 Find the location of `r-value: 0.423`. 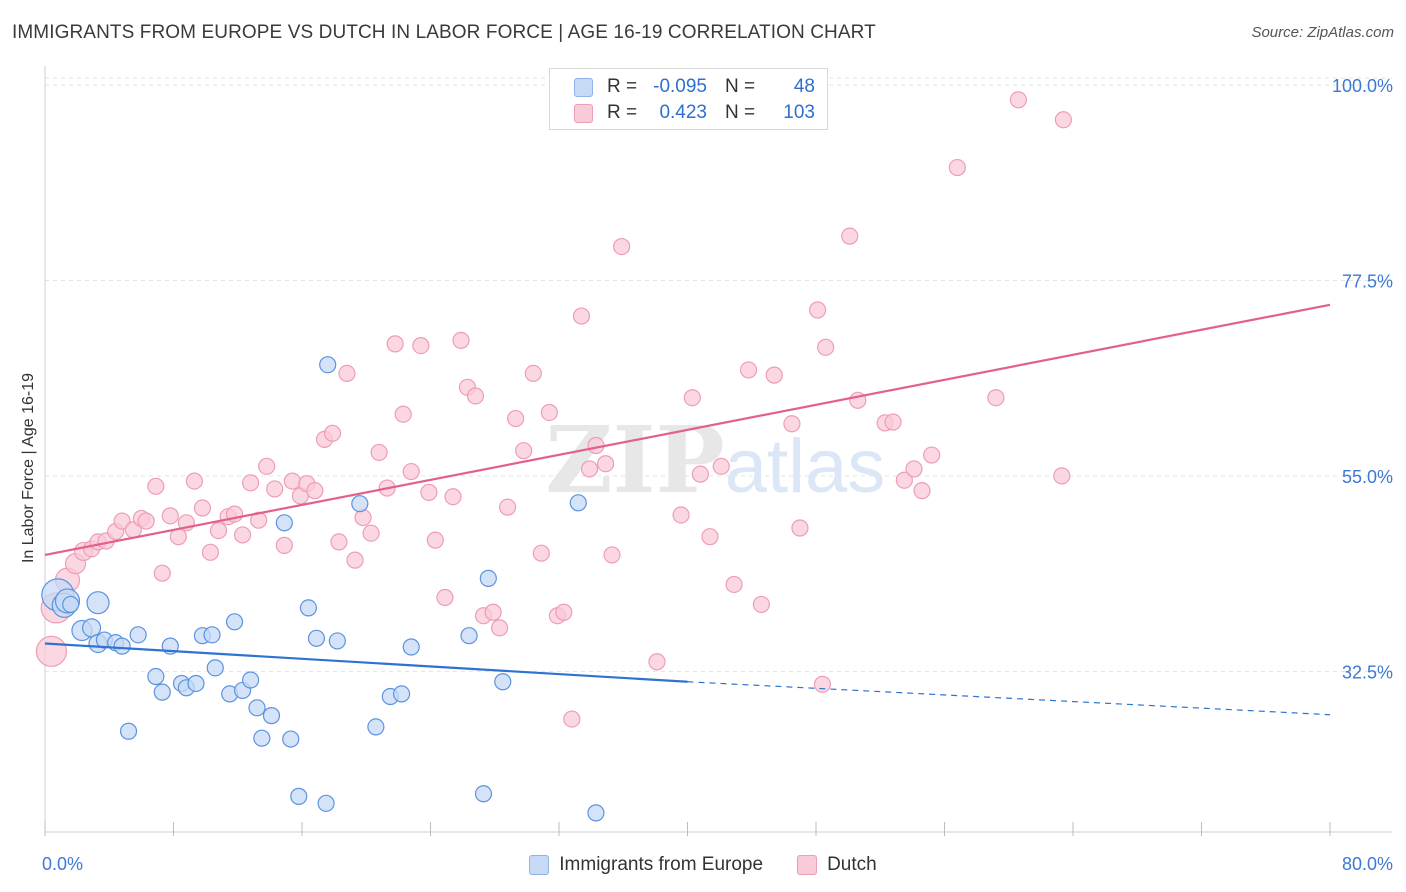

r-value: 0.423 is located at coordinates (683, 112).